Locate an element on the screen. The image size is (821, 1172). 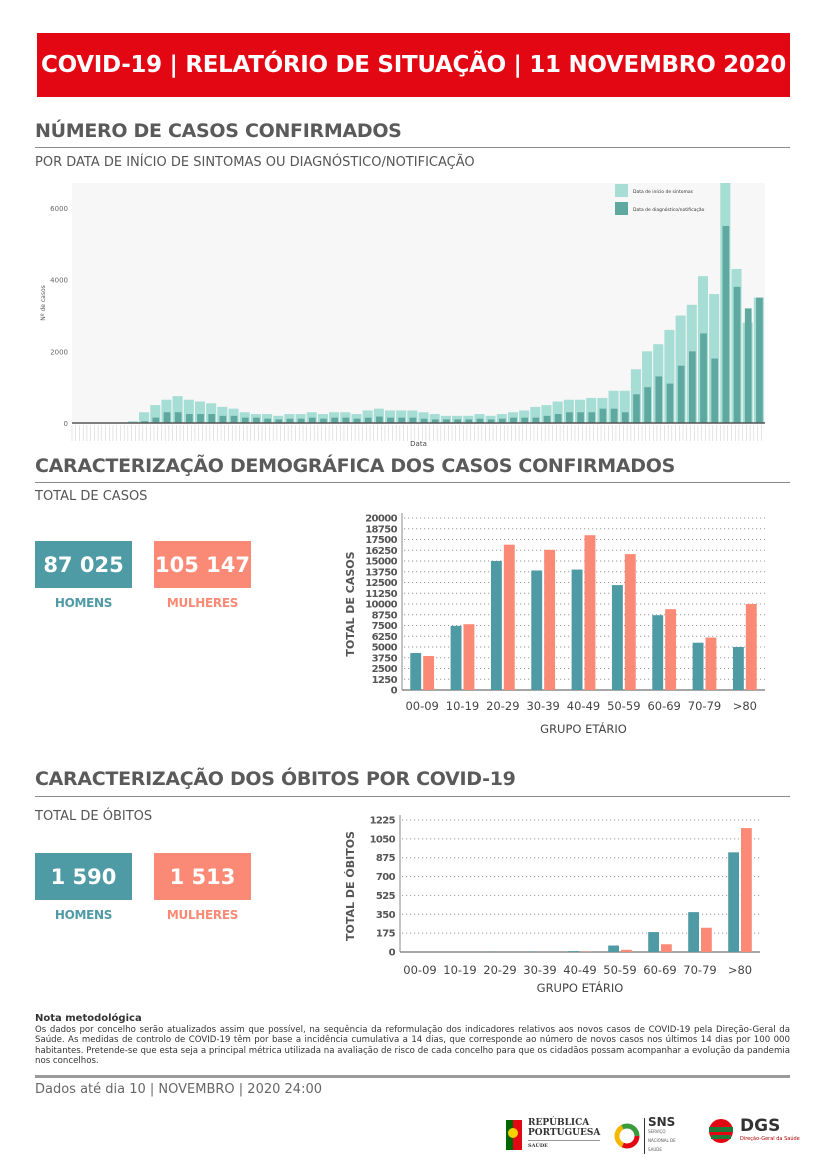
republica-portuguesa-logo: REPÚBLICA PORTUGUESA SAÚDE is located at coordinates (553, 1134).